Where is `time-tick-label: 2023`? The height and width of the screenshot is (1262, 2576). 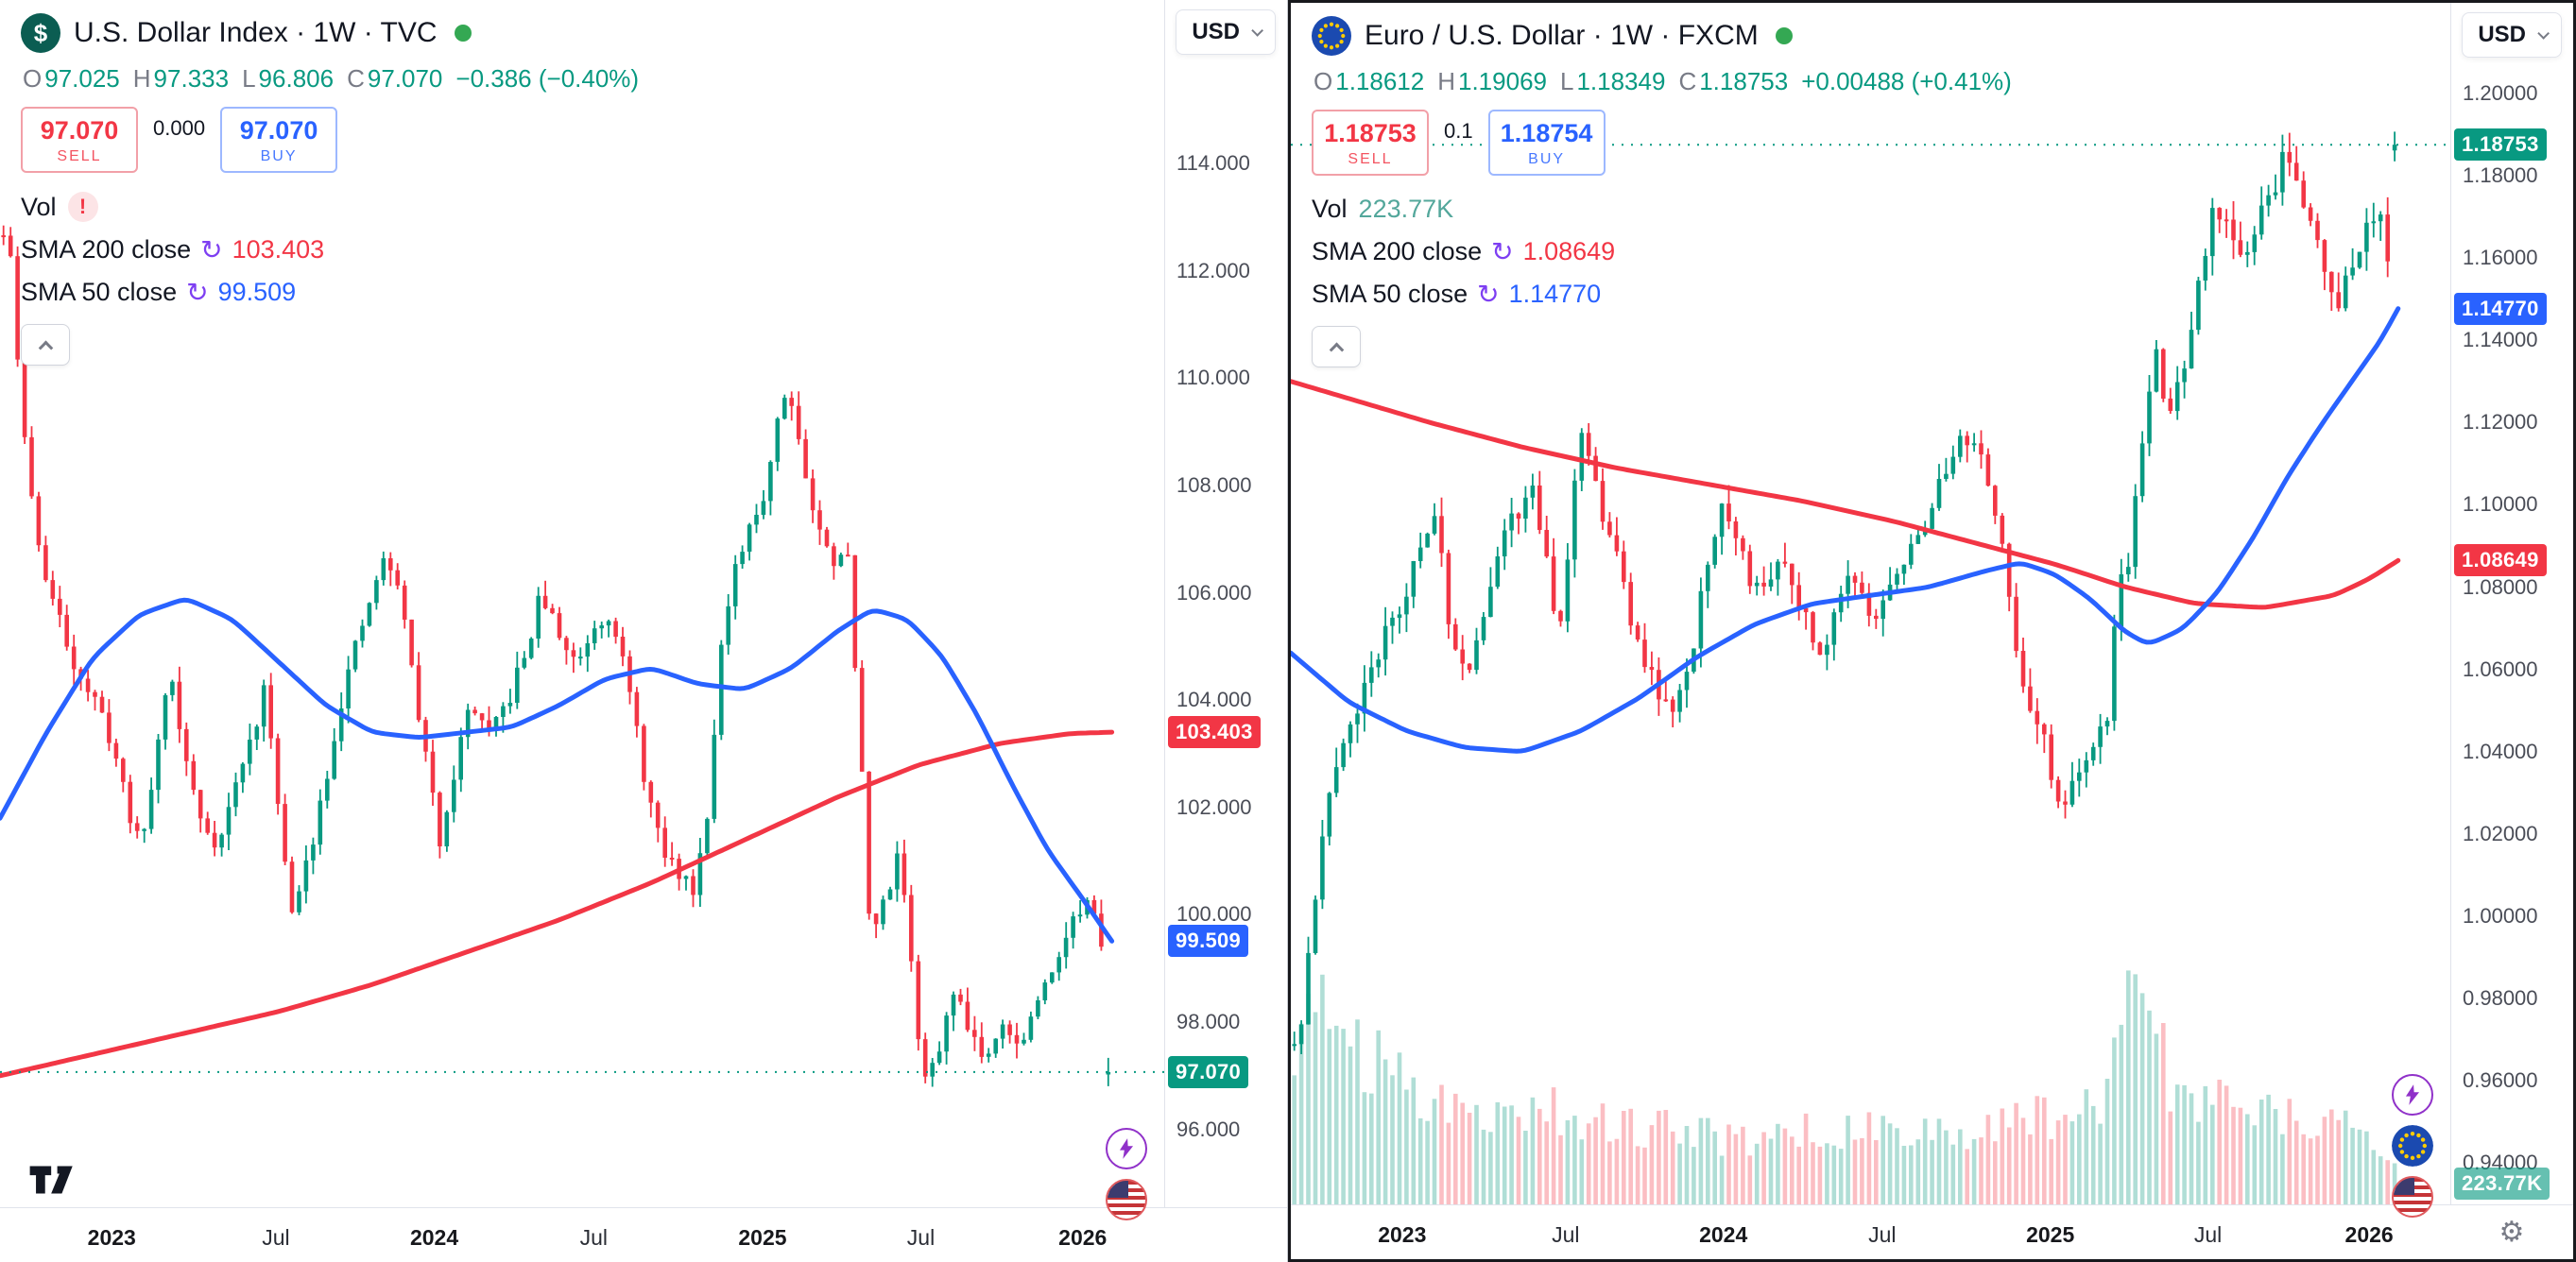
time-tick-label: 2023 is located at coordinates (111, 1238).